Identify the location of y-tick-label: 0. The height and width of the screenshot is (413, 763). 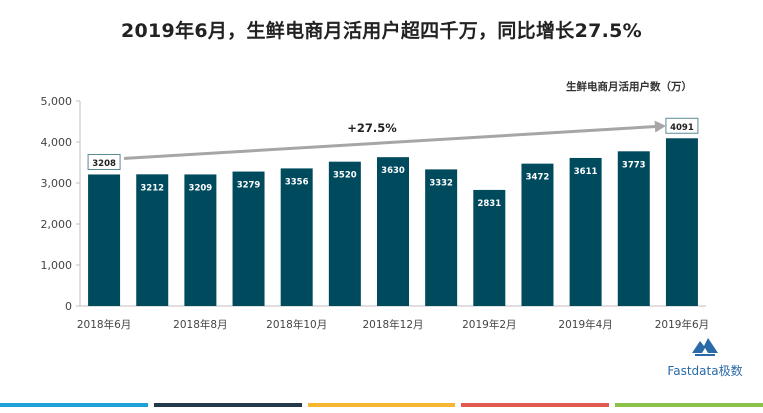
(68, 306).